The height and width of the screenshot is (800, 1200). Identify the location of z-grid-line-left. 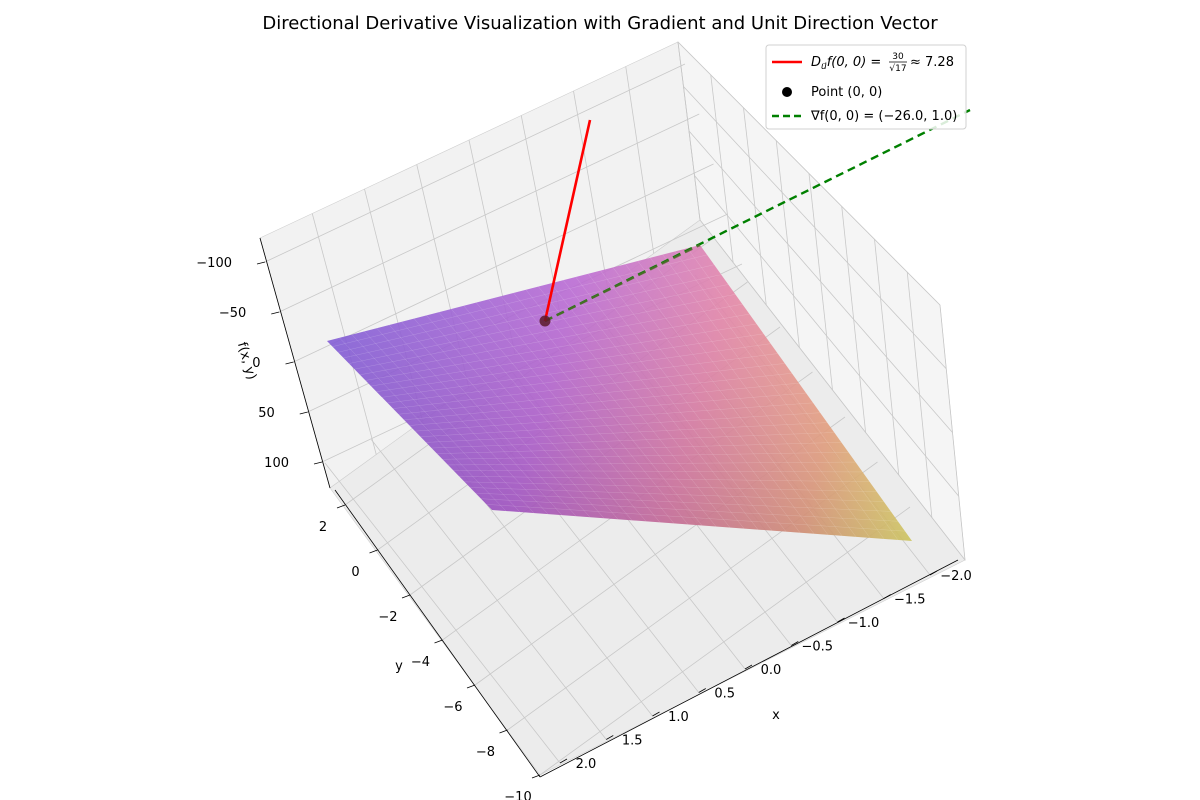
(475, 163).